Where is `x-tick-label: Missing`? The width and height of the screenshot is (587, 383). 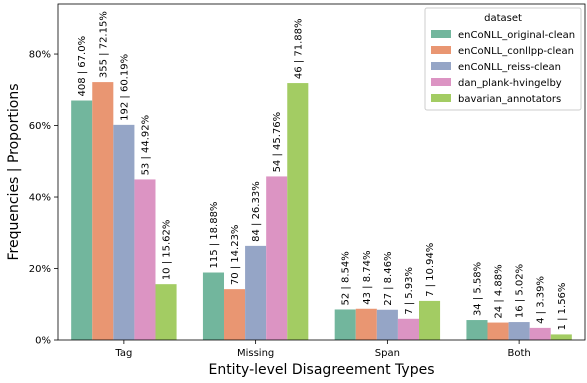 x-tick-label: Missing is located at coordinates (255, 353).